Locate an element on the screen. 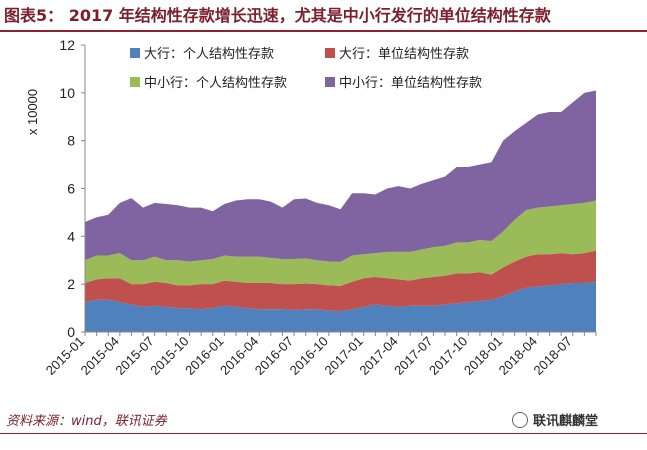 Image resolution: width=647 pixels, height=450 pixels. y-tick-label: 12 is located at coordinates (67, 45).